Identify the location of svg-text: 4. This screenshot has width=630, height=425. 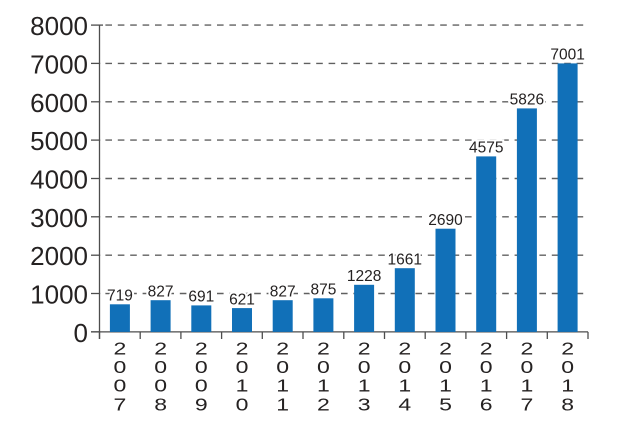
(404, 405).